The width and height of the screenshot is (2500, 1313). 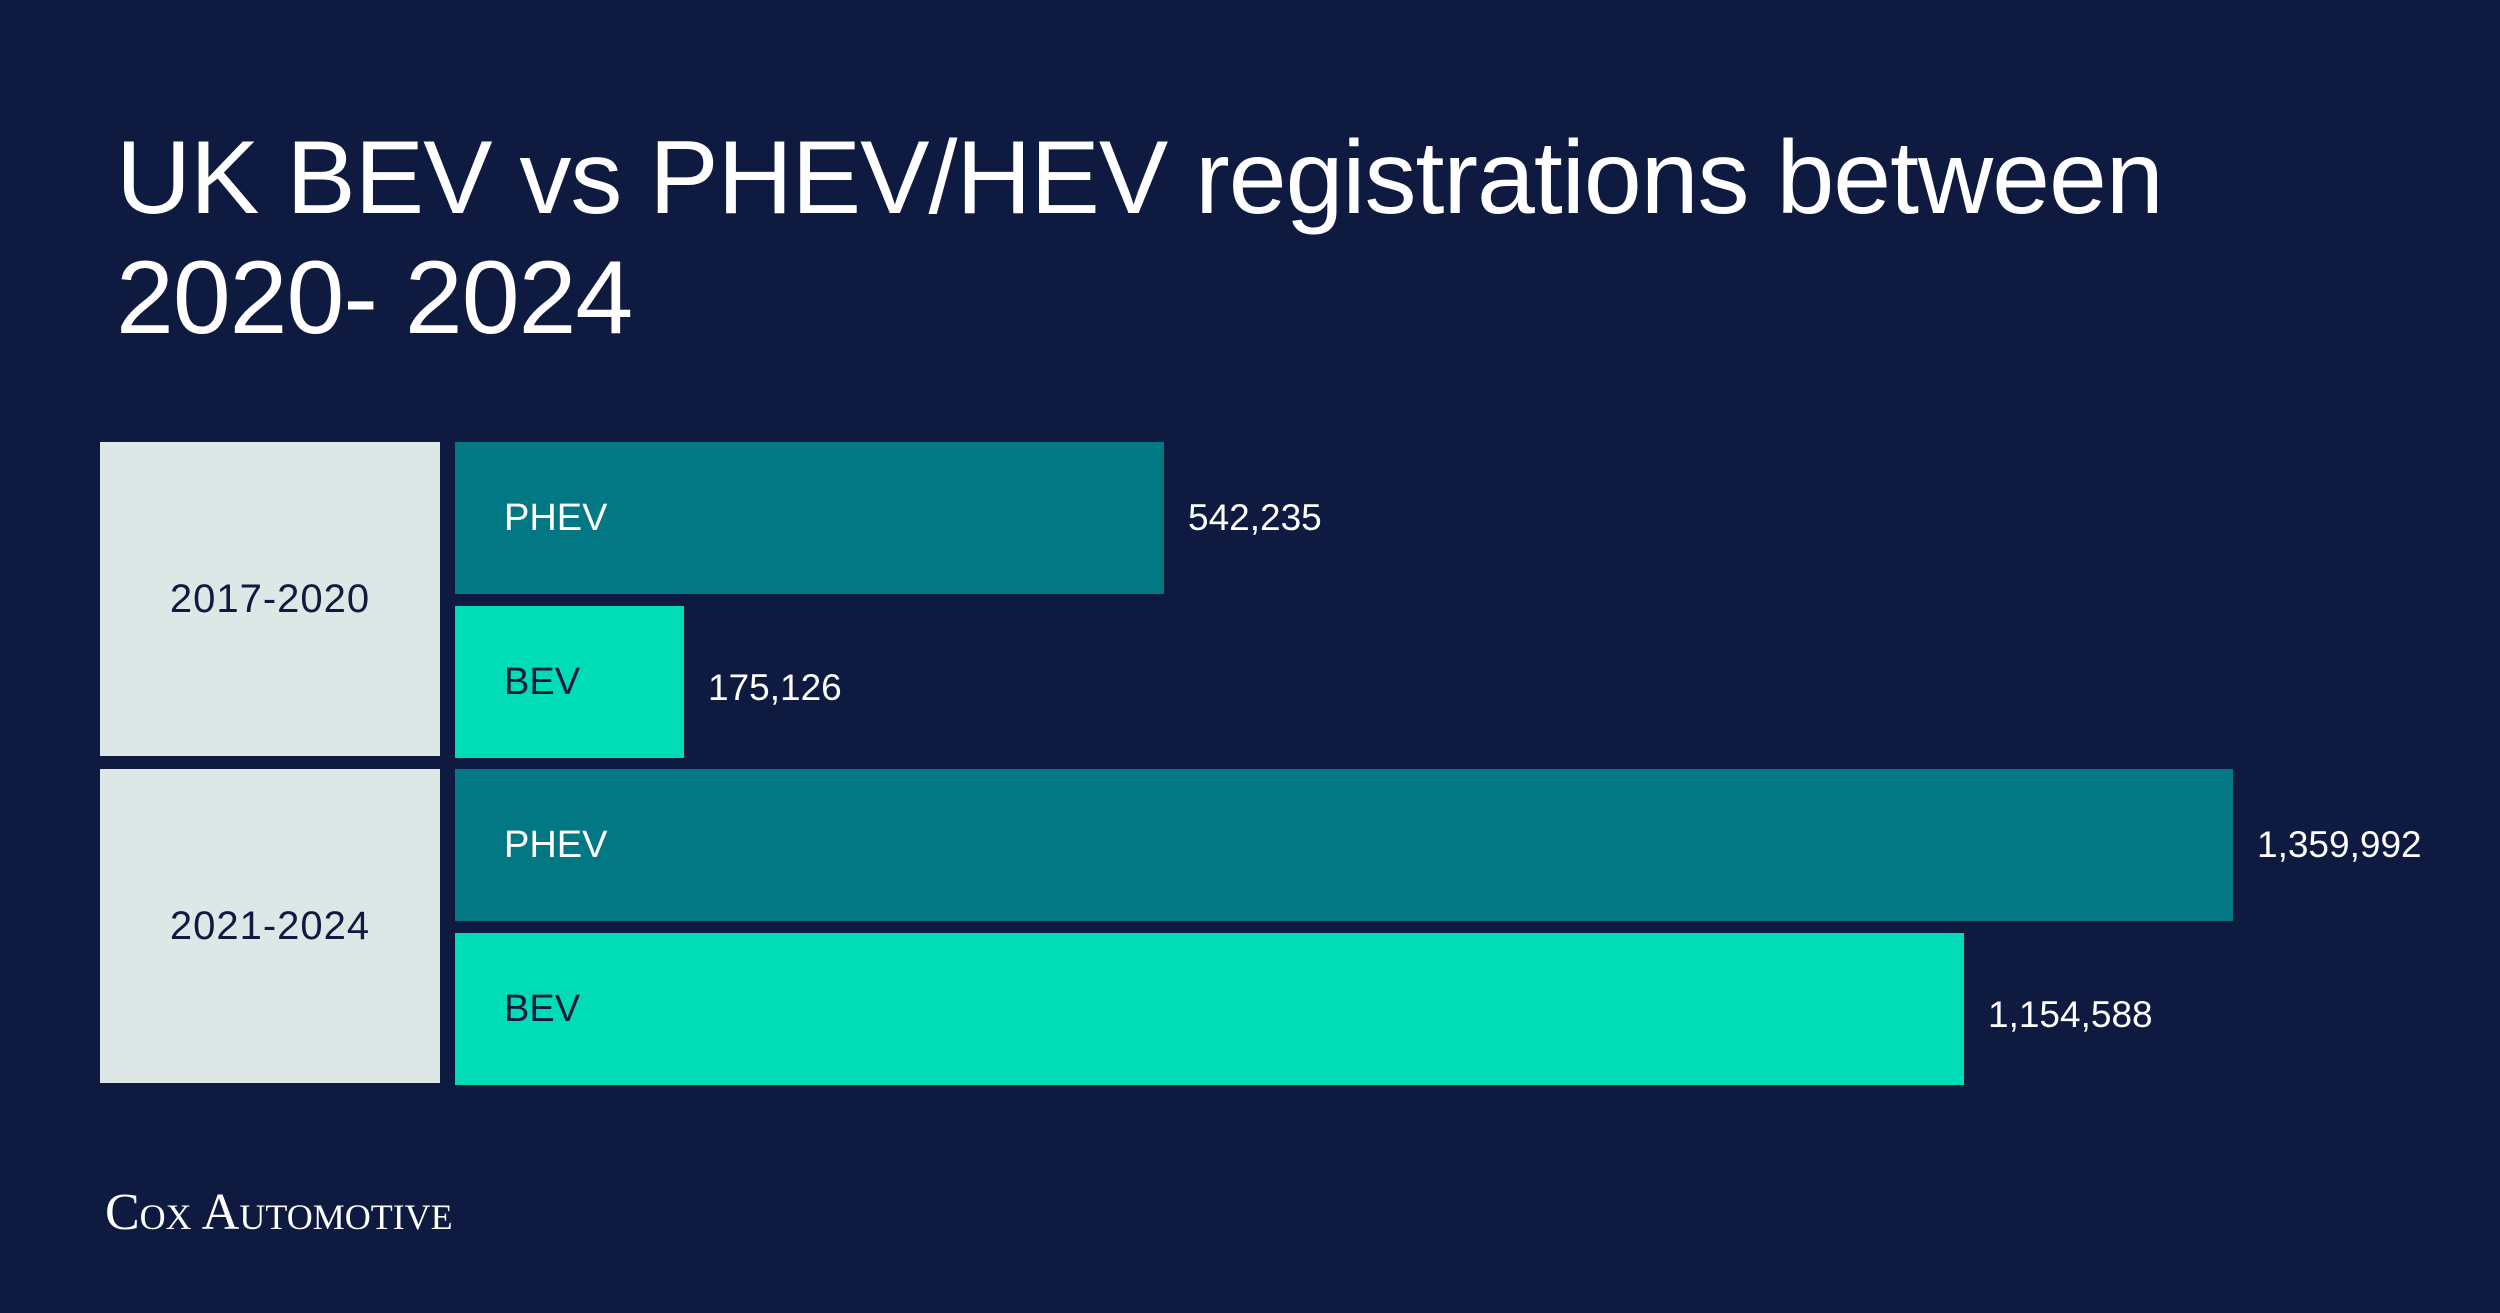 I want to click on value-label: 1,154,588, so click(x=2070, y=1014).